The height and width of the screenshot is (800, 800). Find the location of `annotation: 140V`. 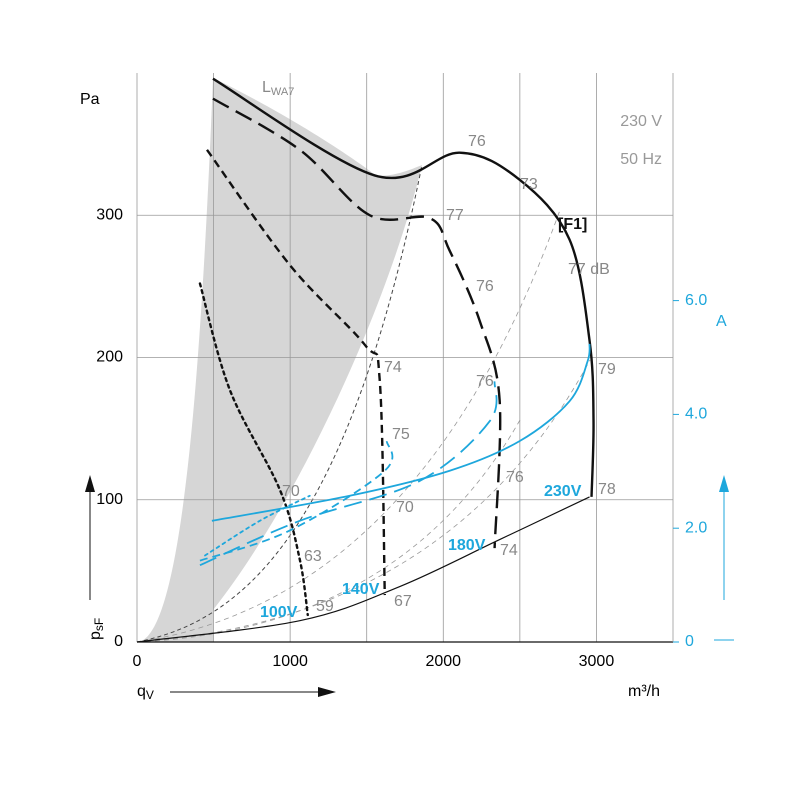

annotation: 140V is located at coordinates (361, 589).